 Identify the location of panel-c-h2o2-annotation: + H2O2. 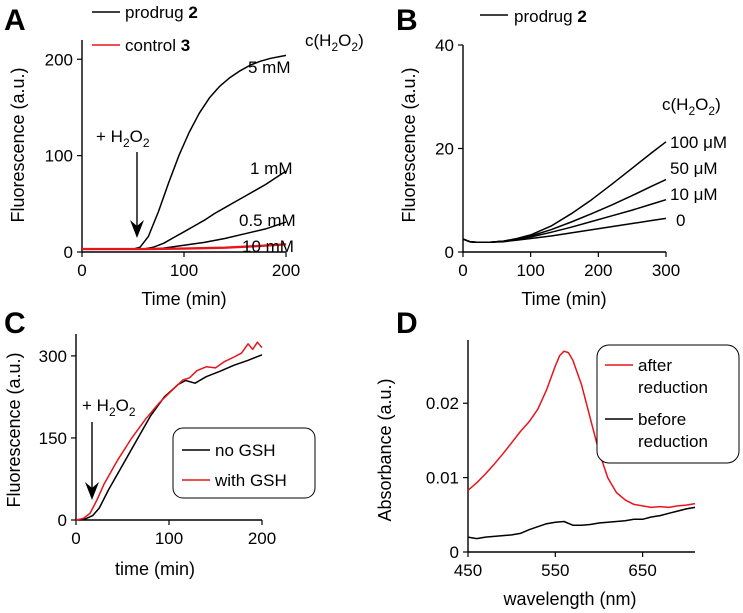
(109, 407).